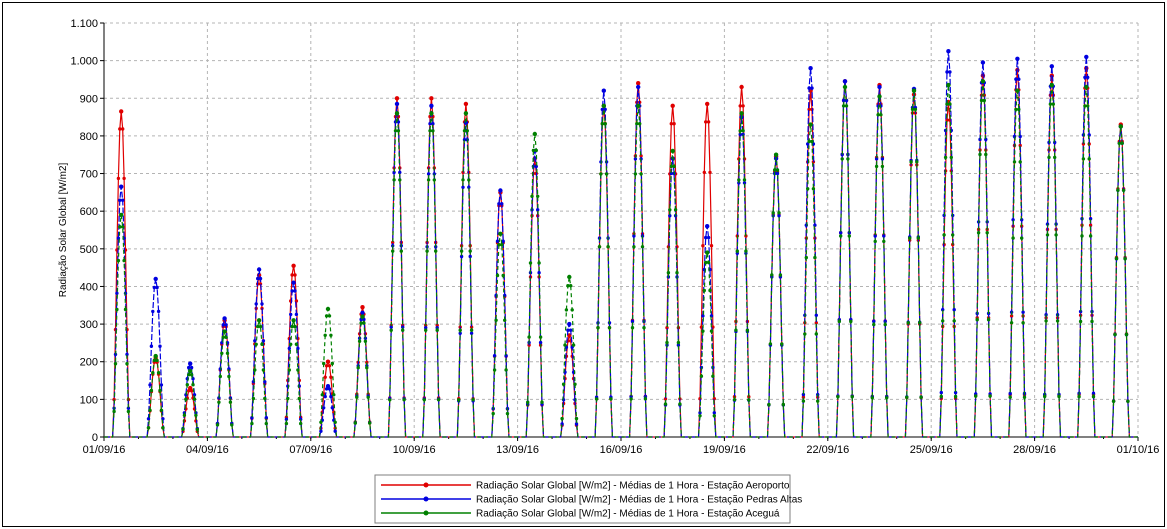 This screenshot has width=1167, height=529. I want to click on legend-marker, so click(426, 499).